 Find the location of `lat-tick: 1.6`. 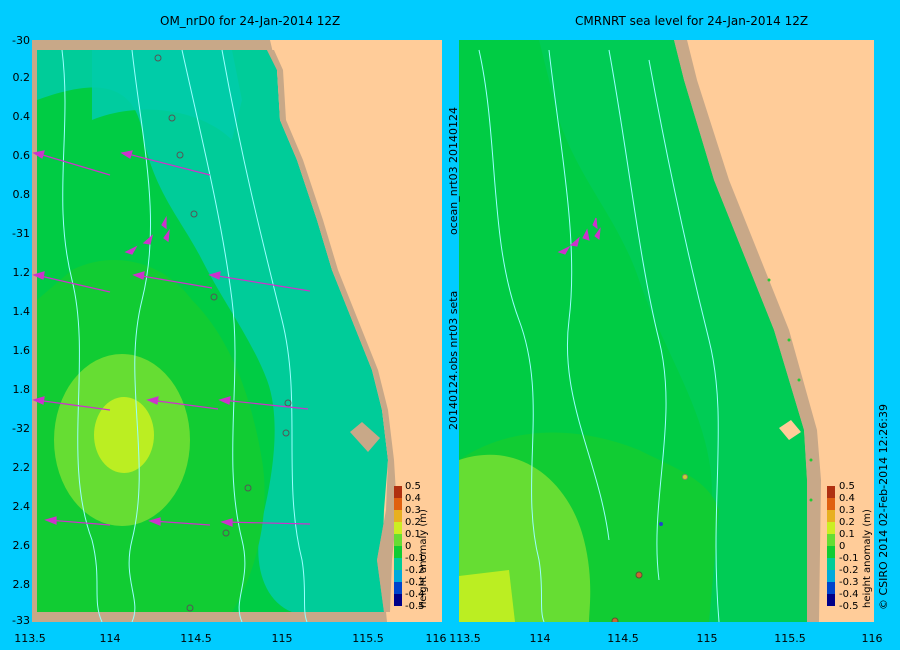

lat-tick: 1.6 is located at coordinates (21, 350).